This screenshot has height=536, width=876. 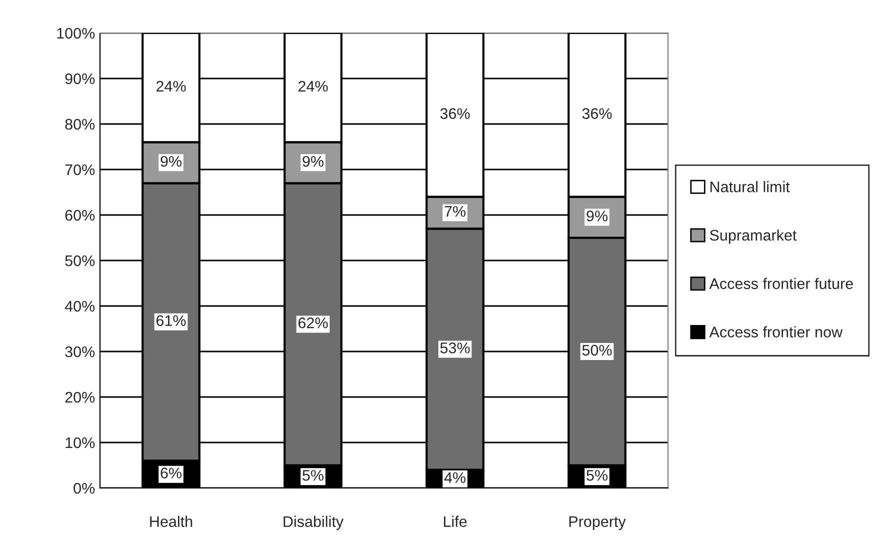 What do you see at coordinates (597, 350) in the screenshot?
I see `data-label: 50%` at bounding box center [597, 350].